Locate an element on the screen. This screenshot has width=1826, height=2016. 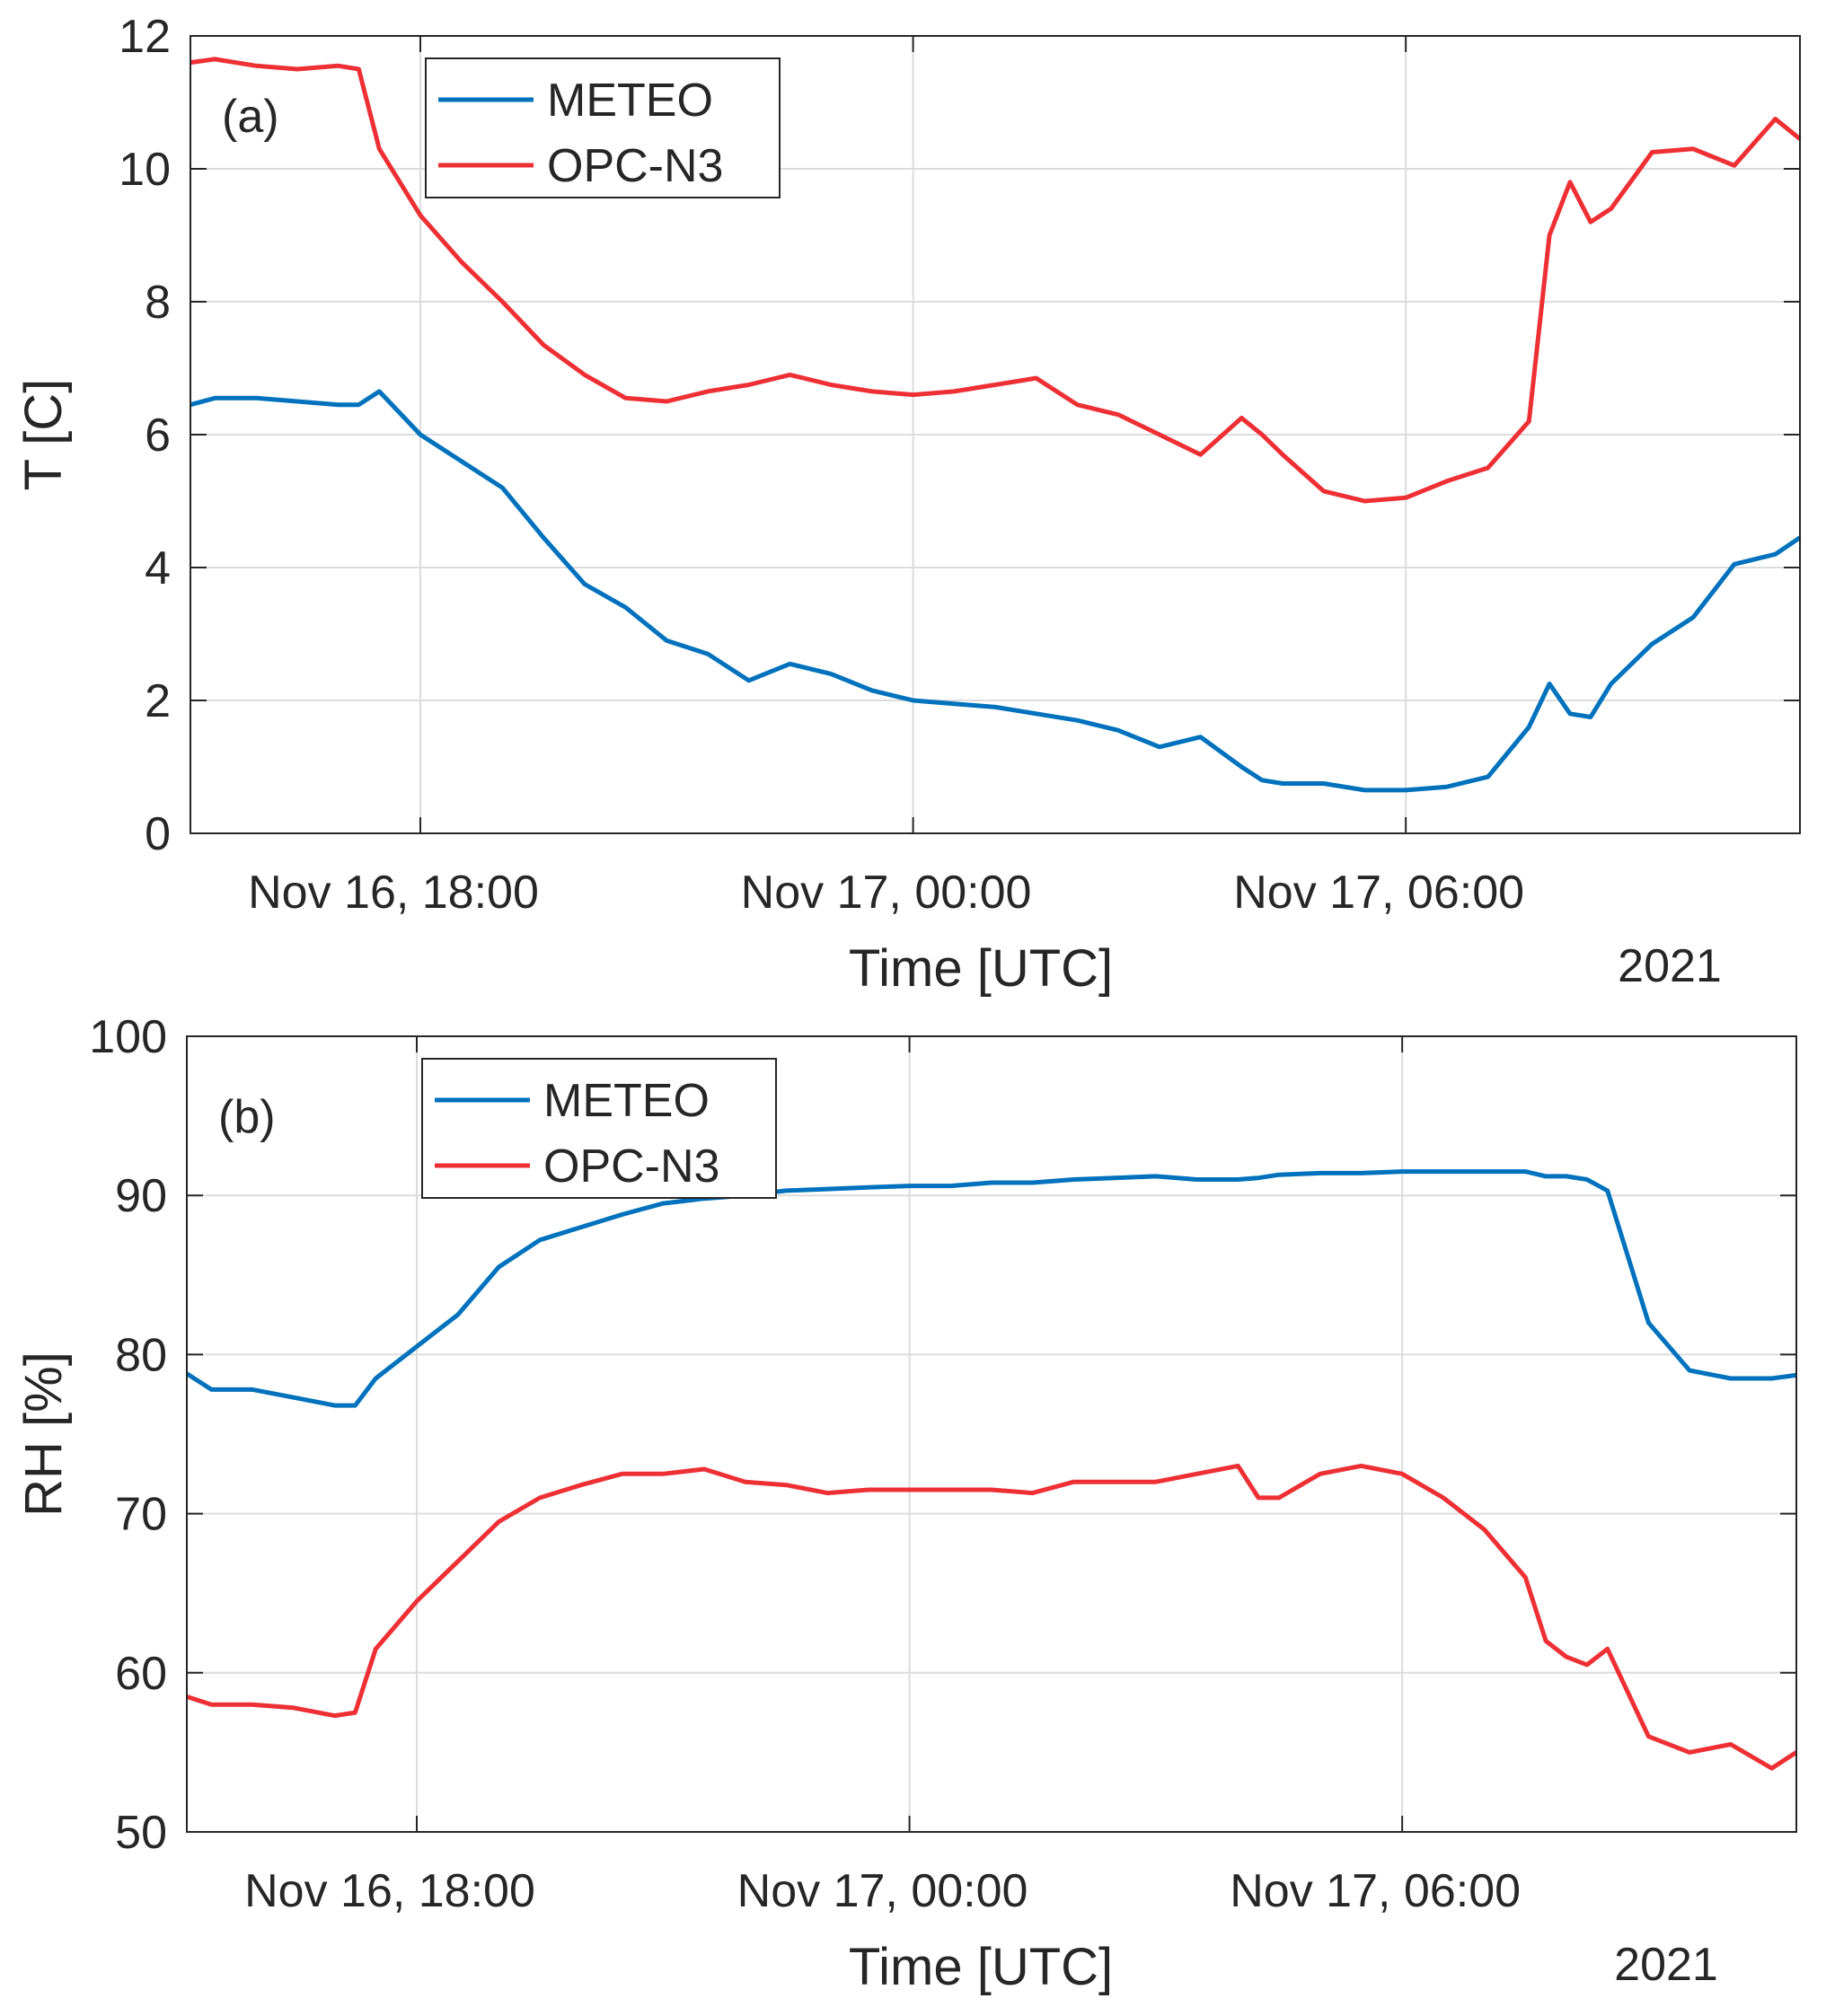
y-tick-label: 70 is located at coordinates (141, 1515).